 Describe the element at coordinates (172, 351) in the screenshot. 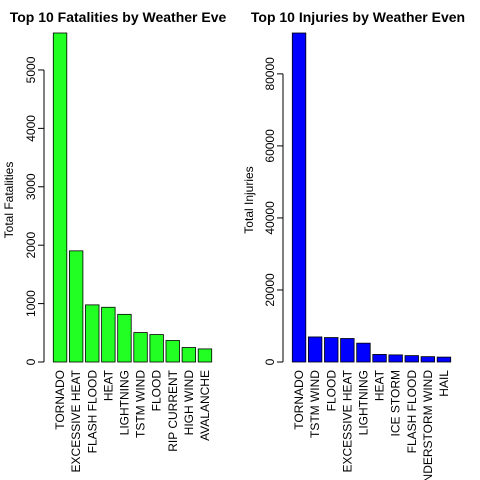

I see `fatalities-bar-rip-current` at that location.